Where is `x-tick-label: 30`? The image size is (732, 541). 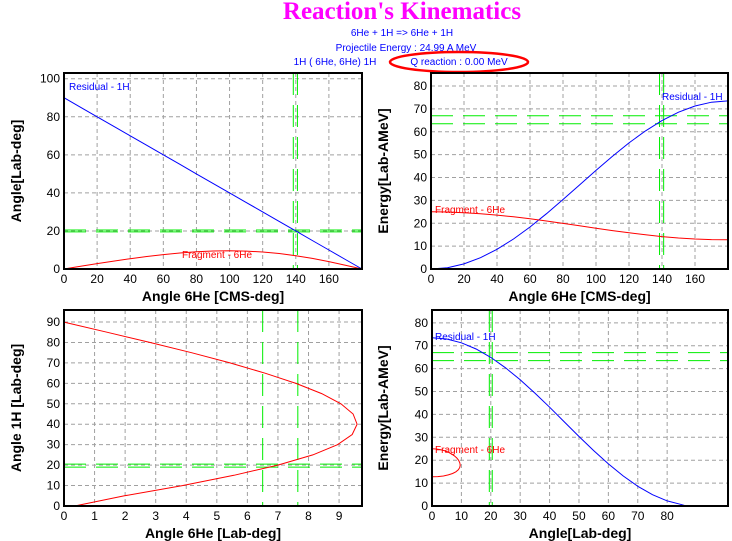
x-tick-label: 30 is located at coordinates (521, 516).